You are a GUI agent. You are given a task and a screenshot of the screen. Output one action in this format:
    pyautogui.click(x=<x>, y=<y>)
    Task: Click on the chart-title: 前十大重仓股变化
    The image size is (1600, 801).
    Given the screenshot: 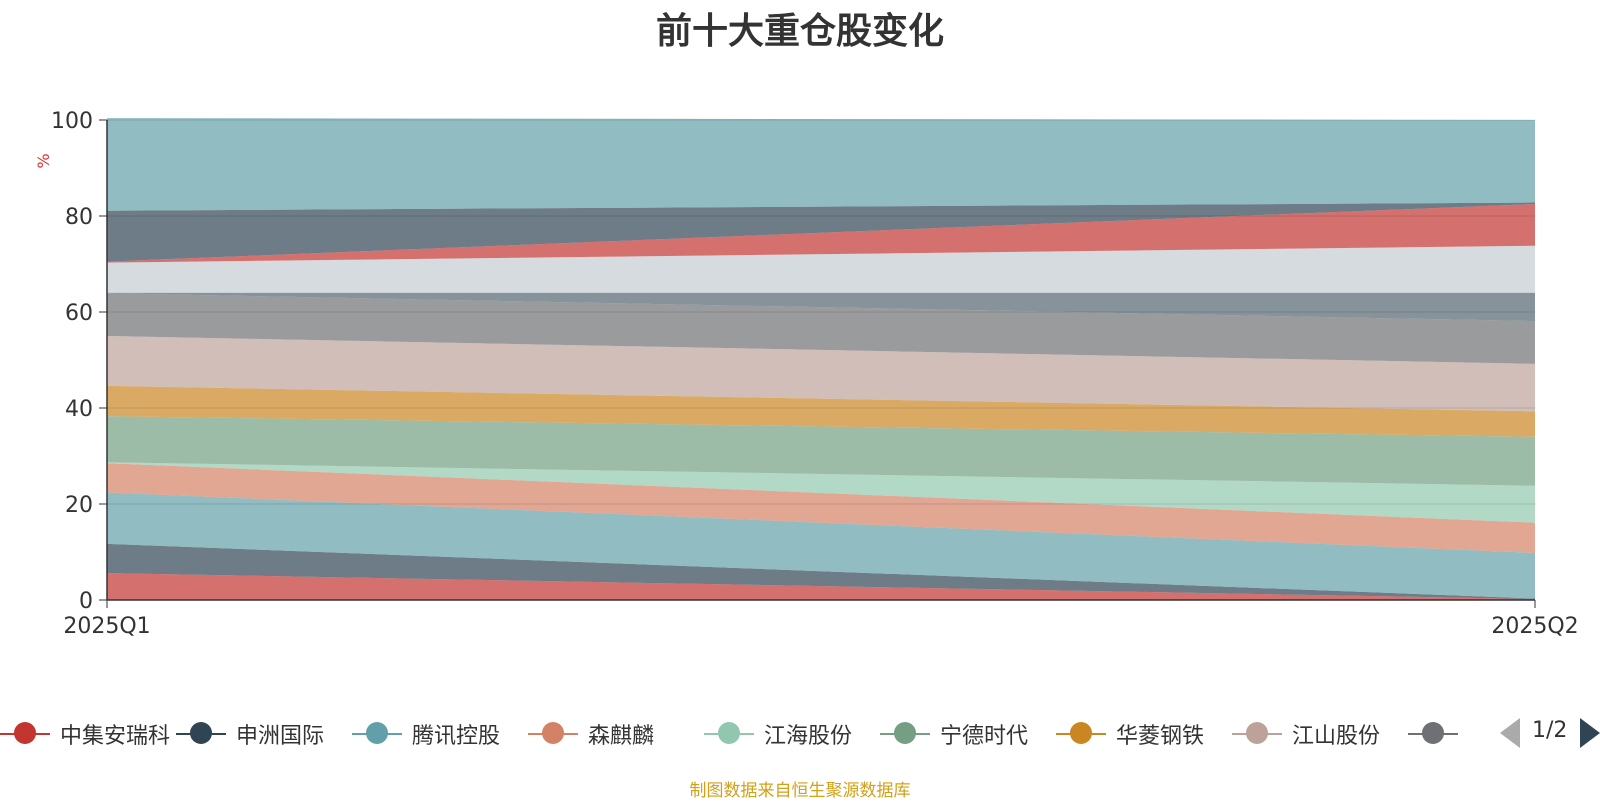 What is the action you would take?
    pyautogui.click(x=799, y=31)
    